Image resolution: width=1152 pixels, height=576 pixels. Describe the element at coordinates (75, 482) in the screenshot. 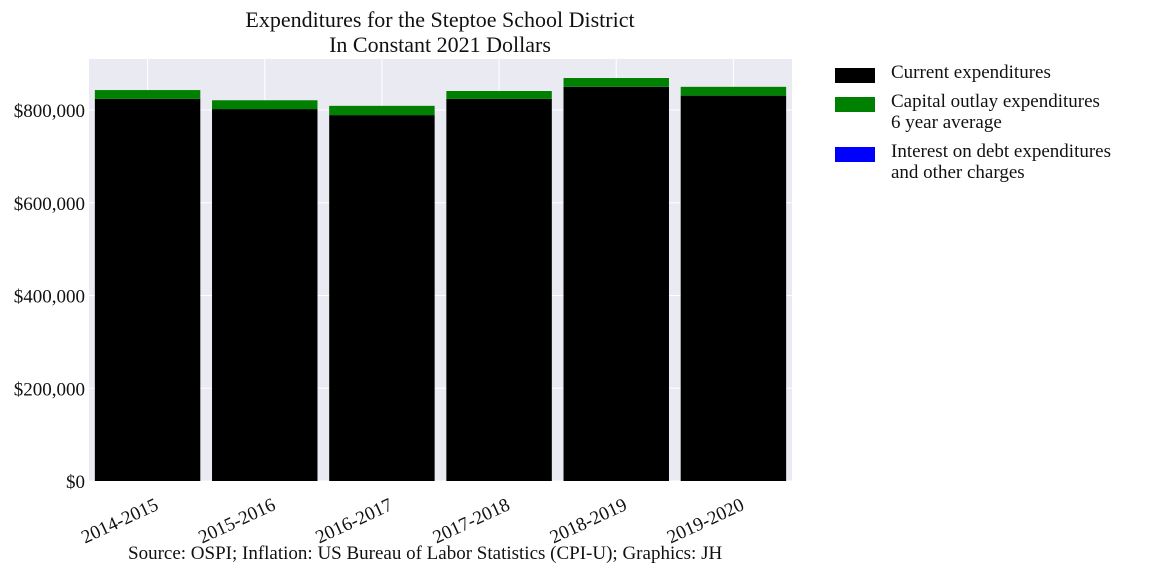

I see `y-tick-label: $0` at that location.